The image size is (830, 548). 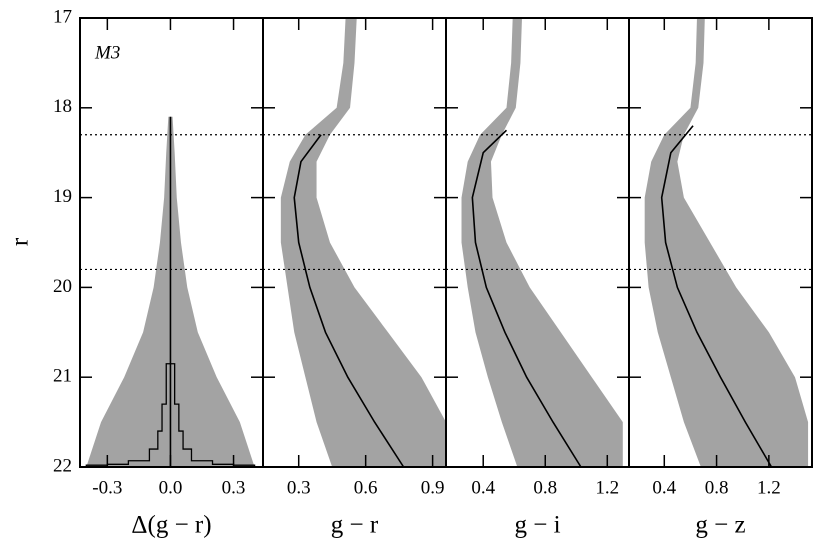 What do you see at coordinates (171, 525) in the screenshot?
I see `x-axis-label: Δ(g − r)` at bounding box center [171, 525].